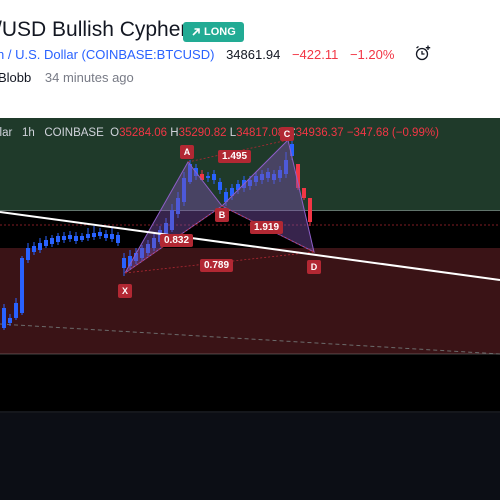 The image size is (500, 500). What do you see at coordinates (74, 133) in the screenshot?
I see `legend-exchange: COINBASE` at bounding box center [74, 133].